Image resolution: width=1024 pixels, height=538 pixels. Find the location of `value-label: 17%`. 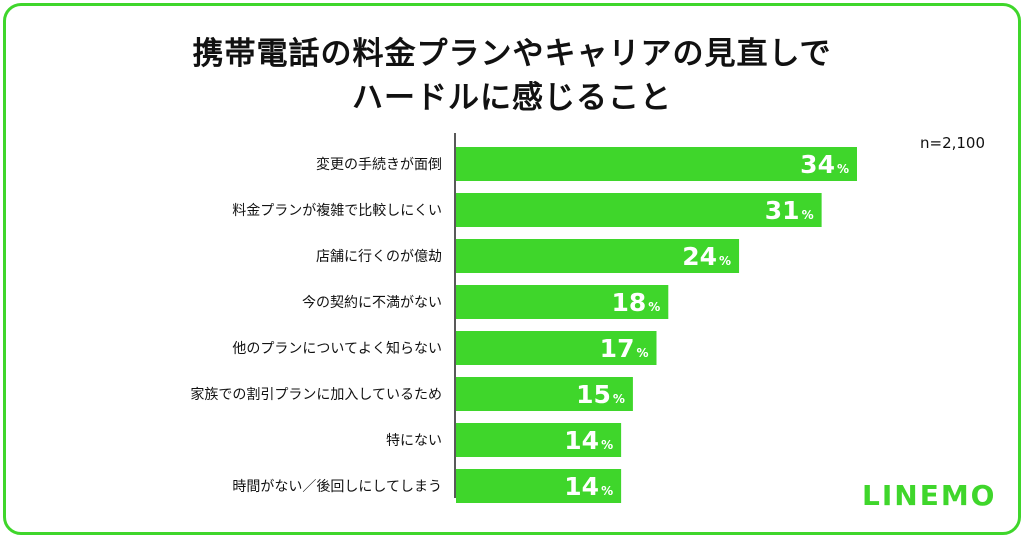

value-label: 17% is located at coordinates (624, 348).